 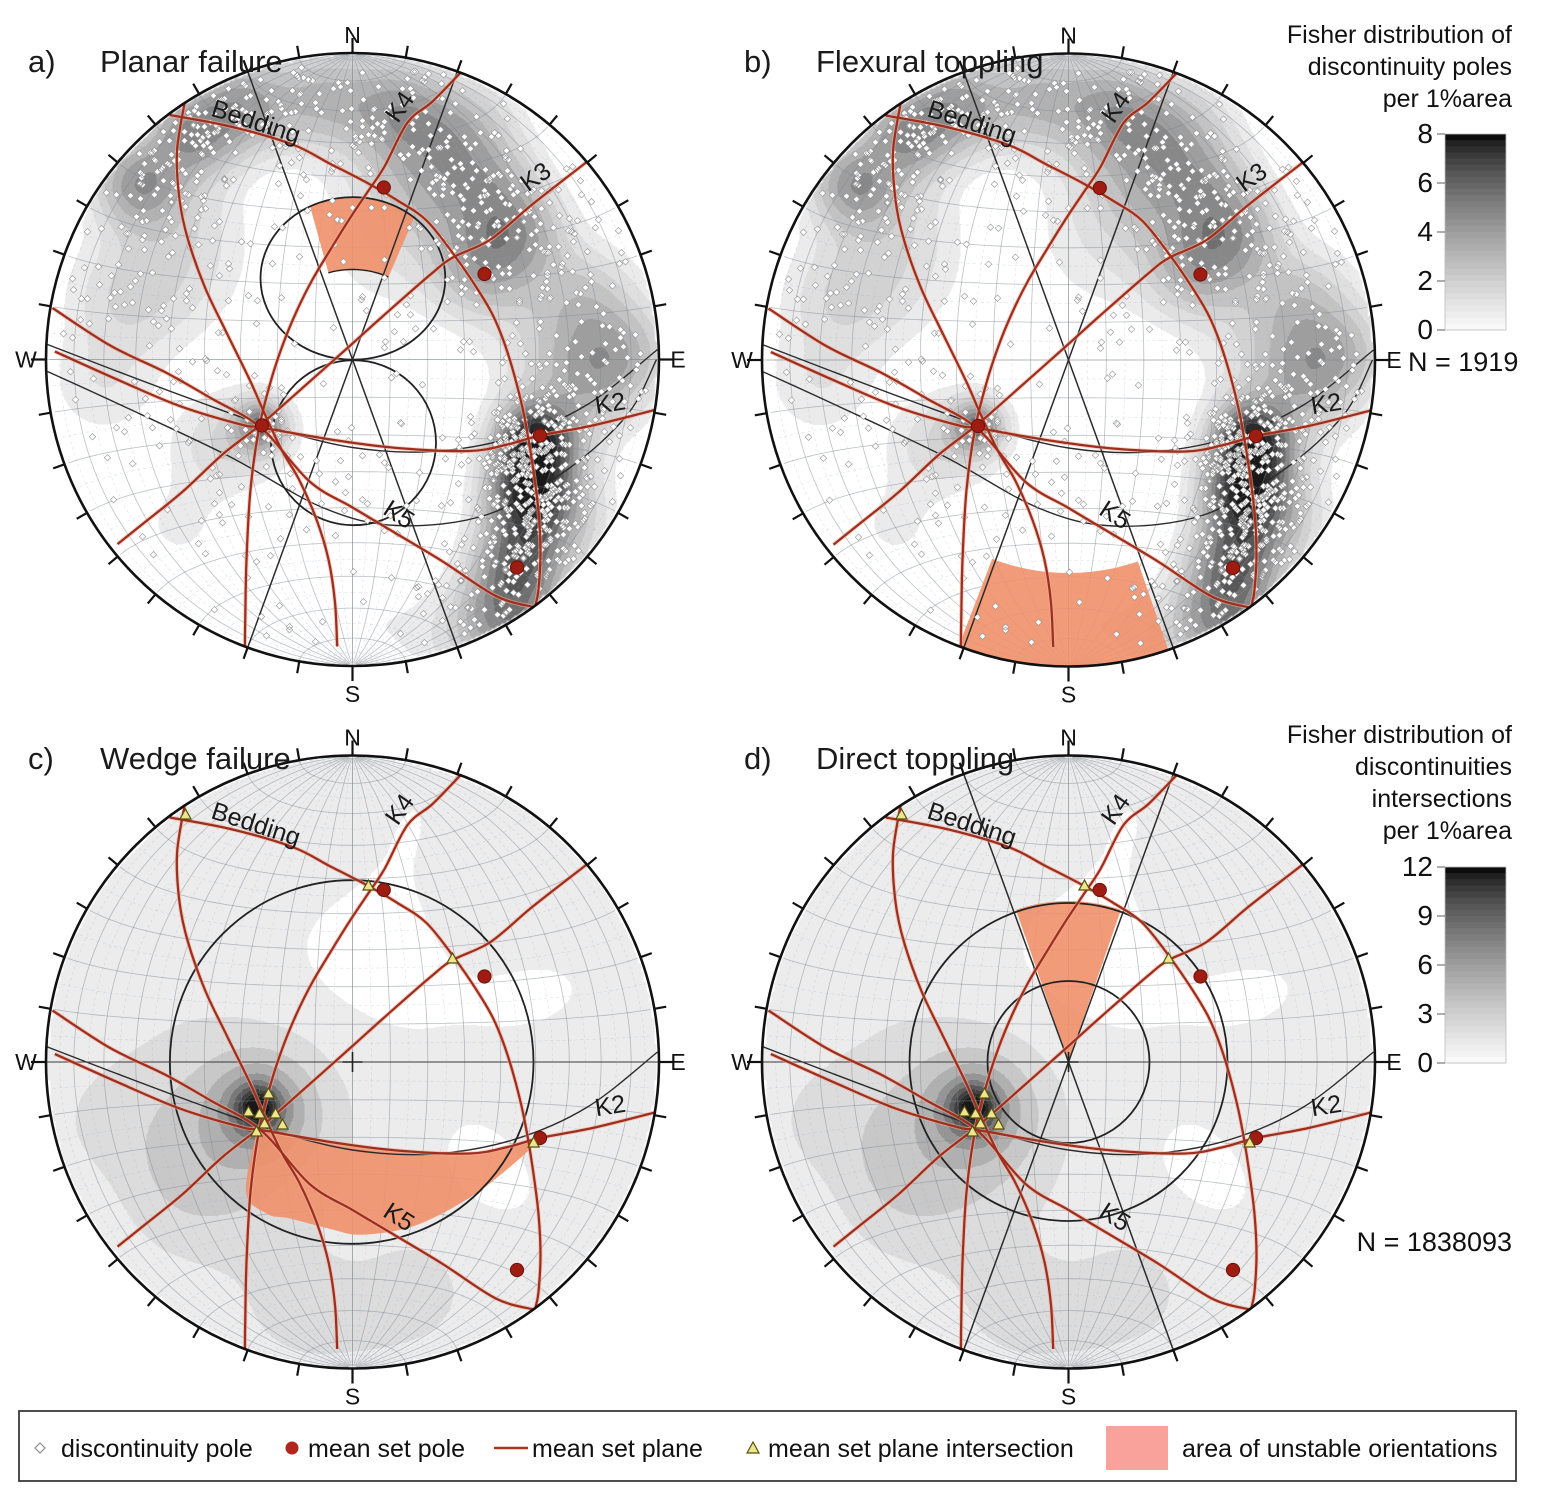 What do you see at coordinates (386, 1449) in the screenshot?
I see `svg-text: mean set pole` at bounding box center [386, 1449].